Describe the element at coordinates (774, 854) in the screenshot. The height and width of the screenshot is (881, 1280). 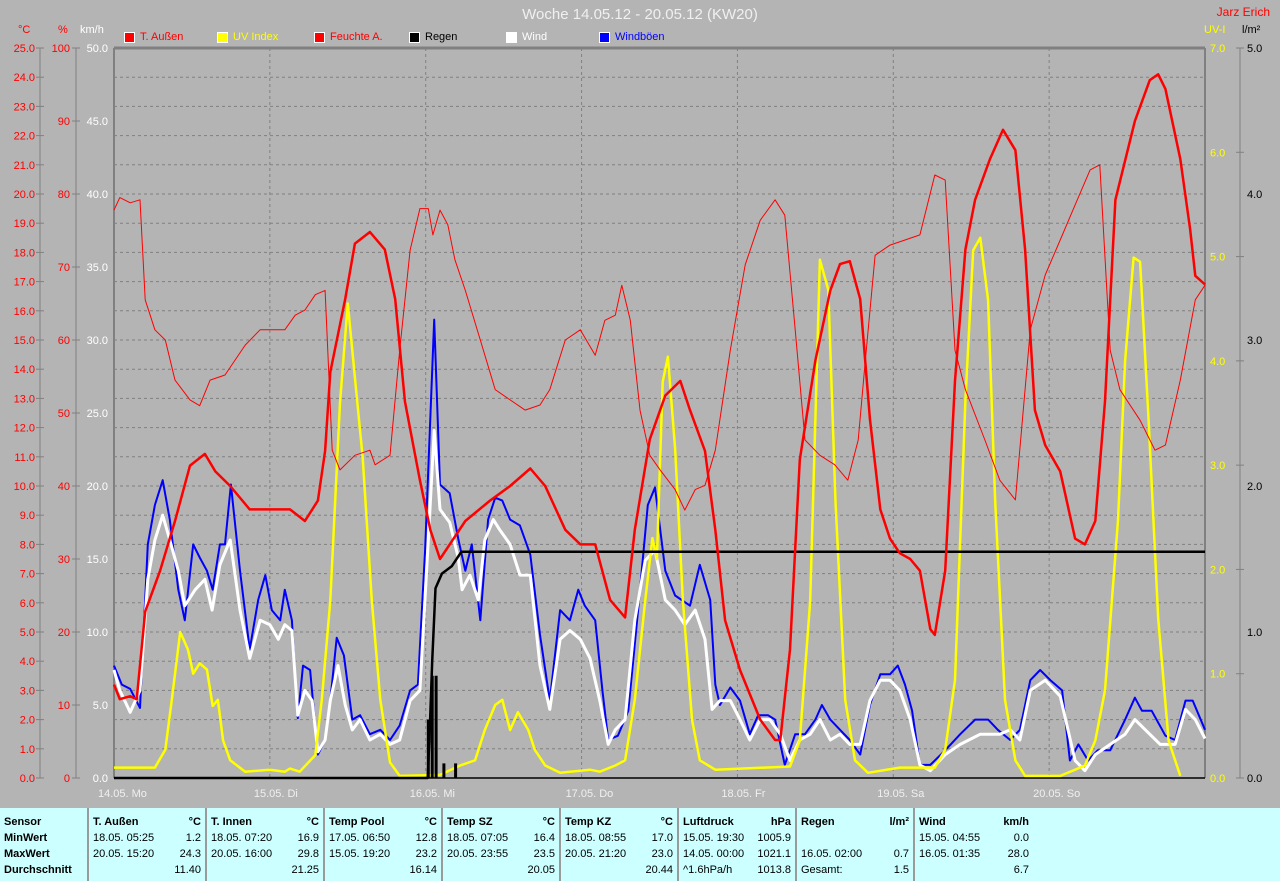
I see `stat-max: 1021.1` at that location.